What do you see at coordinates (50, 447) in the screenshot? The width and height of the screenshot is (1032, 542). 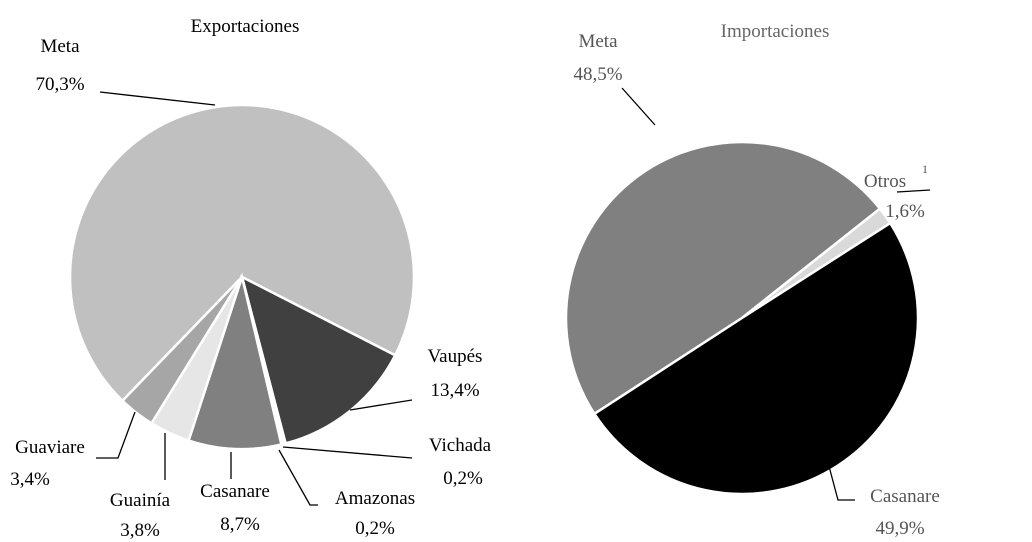 I see `slice-label: Guaviare` at bounding box center [50, 447].